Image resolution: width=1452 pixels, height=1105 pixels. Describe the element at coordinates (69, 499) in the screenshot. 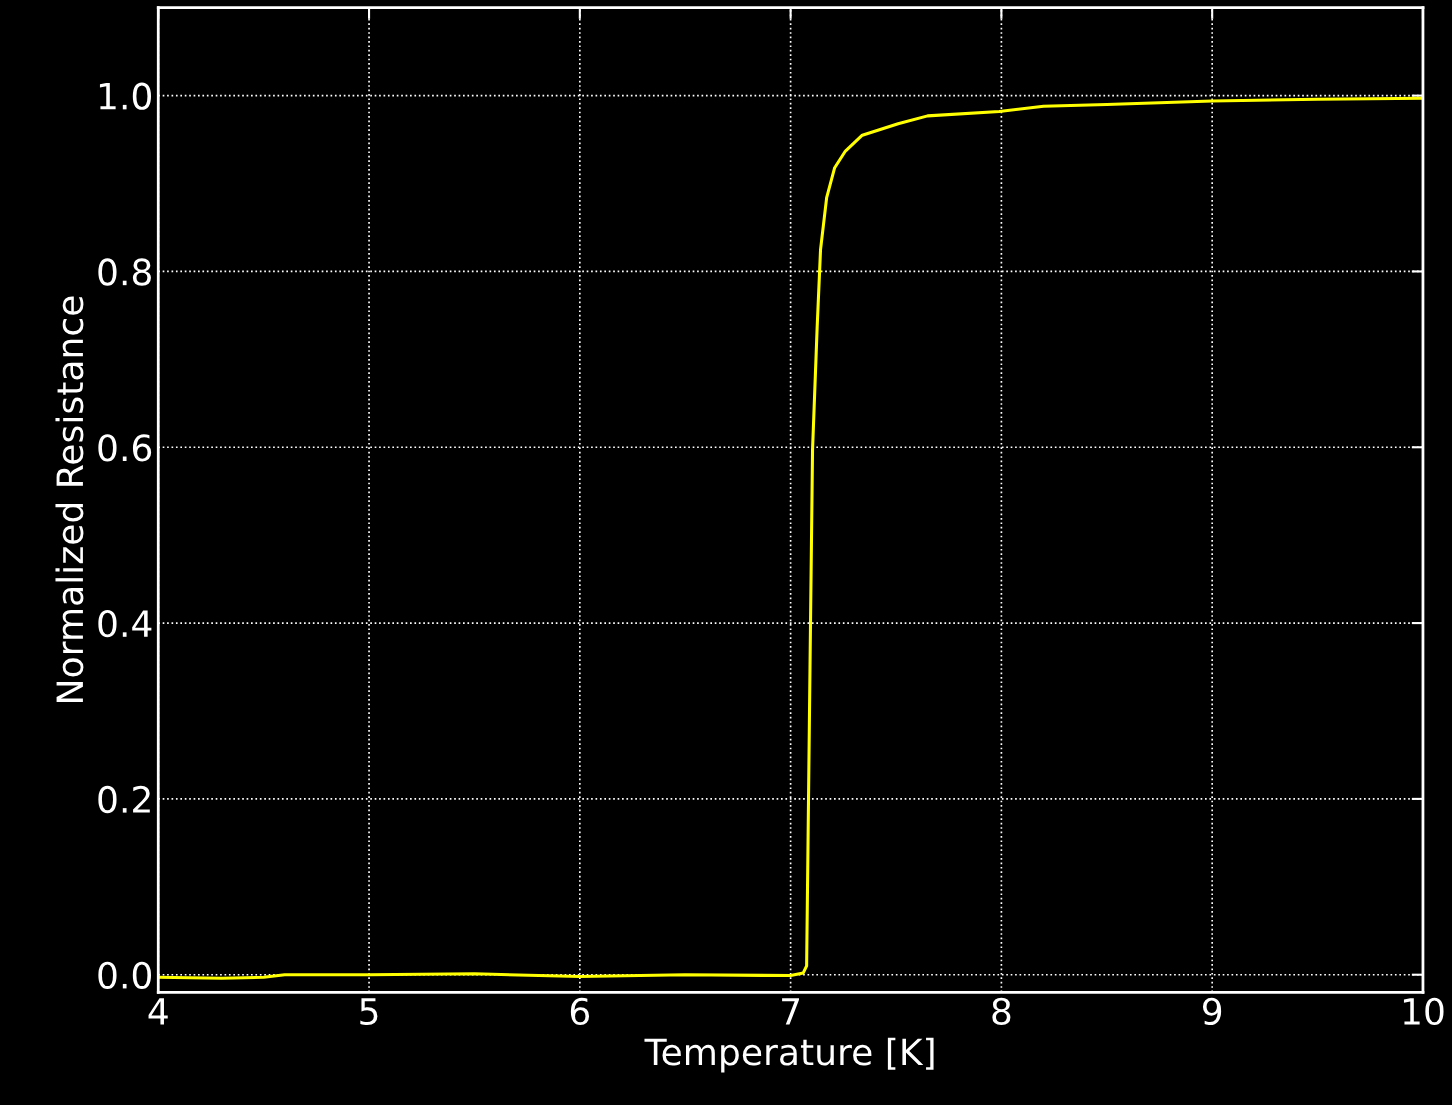

I see `y-axis-title: Normalized Resistance` at that location.